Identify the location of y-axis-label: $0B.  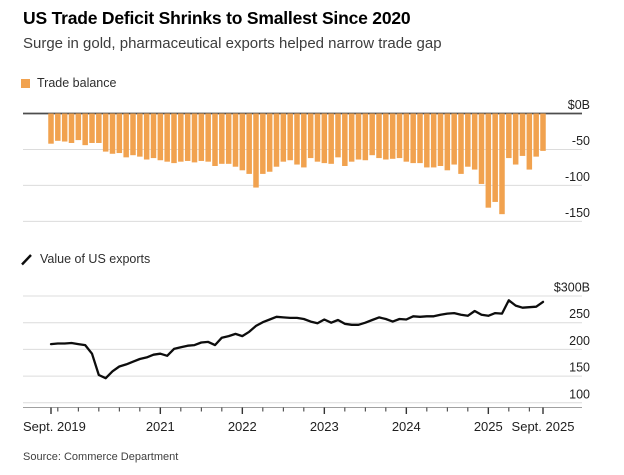
(579, 105).